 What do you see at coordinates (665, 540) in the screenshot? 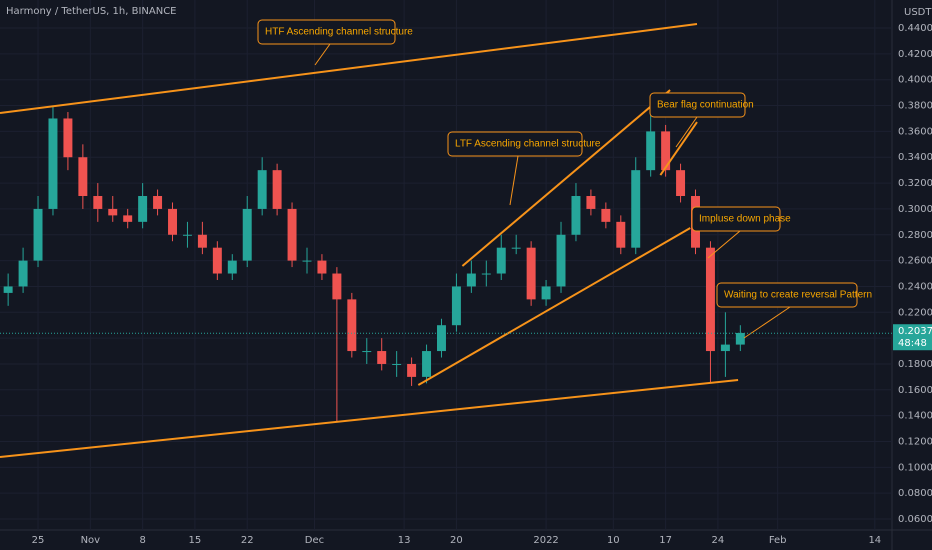
I see `x-tick-label: 17` at bounding box center [665, 540].